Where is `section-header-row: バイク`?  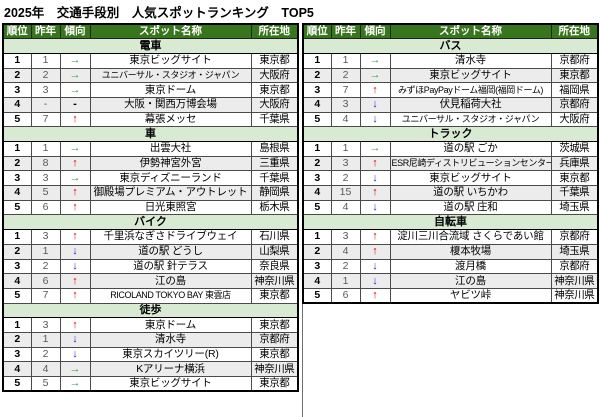
section-header-row: バイク is located at coordinates (150, 222).